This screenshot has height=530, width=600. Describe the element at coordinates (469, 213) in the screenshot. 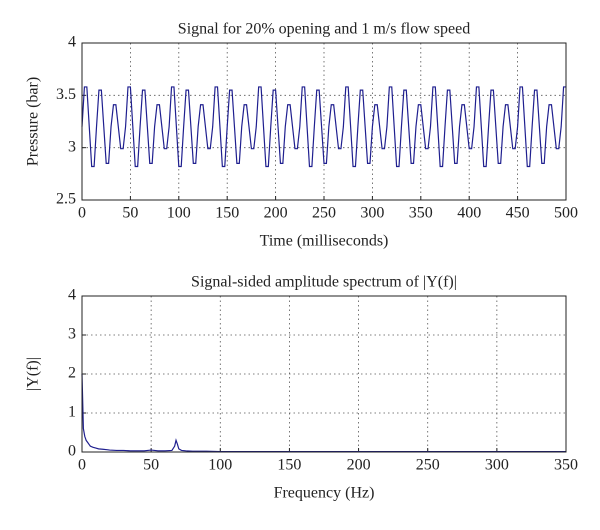

I see `x-tick-label: 400` at that location.